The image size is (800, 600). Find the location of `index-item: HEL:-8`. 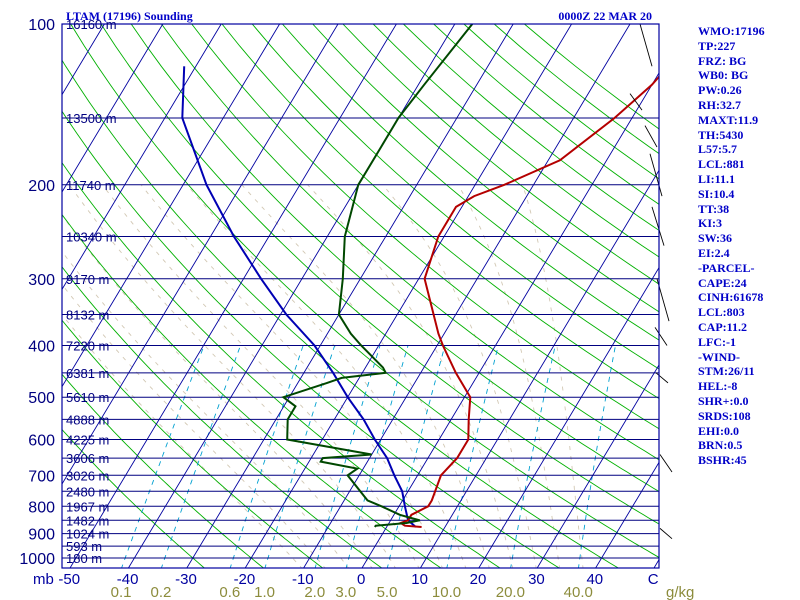

index-item: HEL:-8 is located at coordinates (718, 386).